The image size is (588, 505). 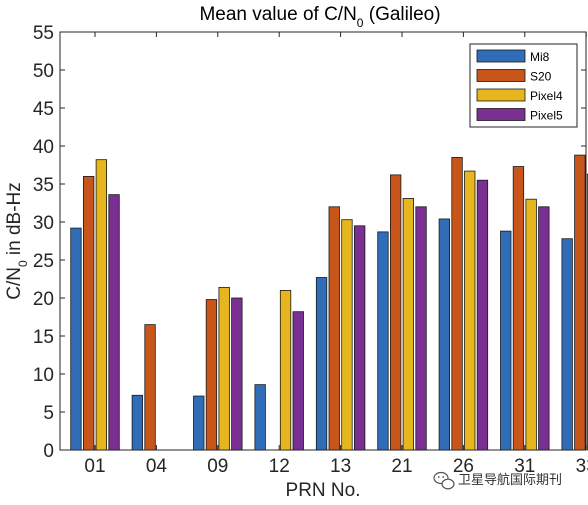 What do you see at coordinates (546, 96) in the screenshot?
I see `legend-label-pixel4: Pixel4` at bounding box center [546, 96].